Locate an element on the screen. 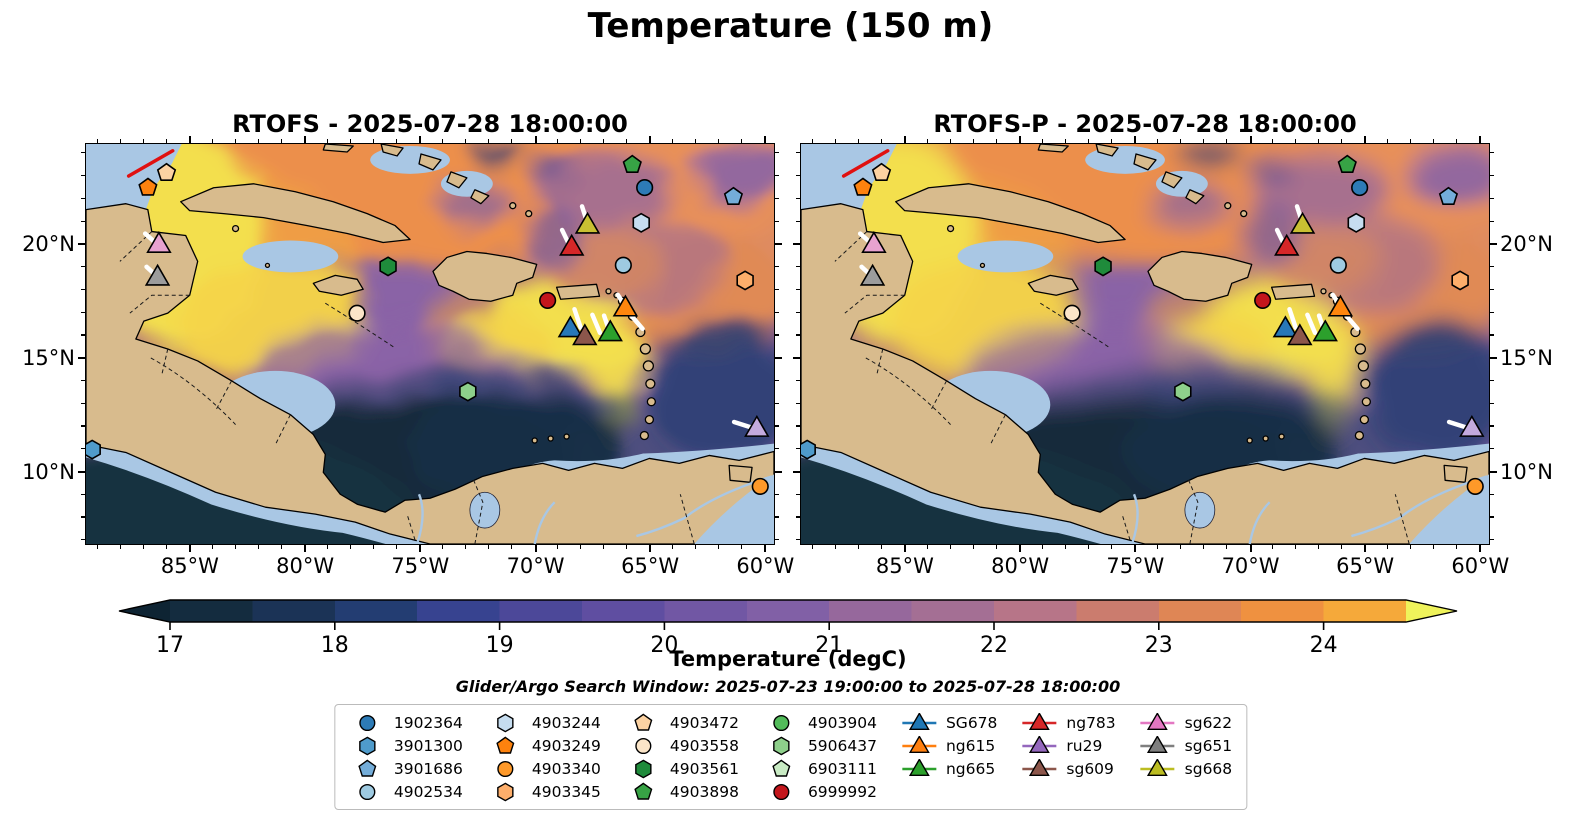  y-tick-label: 10°N is located at coordinates (48, 471).